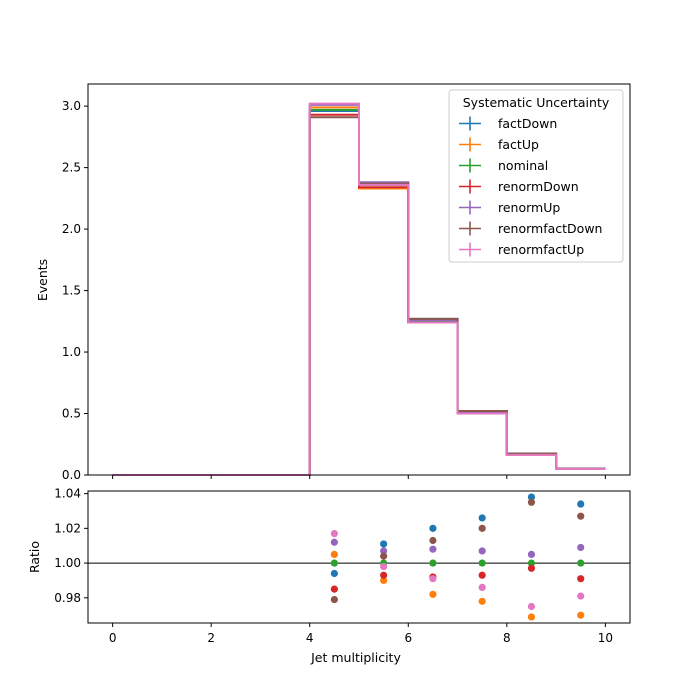 Image resolution: width=700 pixels, height=700 pixels. I want to click on legend-label: renormfactUp, so click(541, 249).